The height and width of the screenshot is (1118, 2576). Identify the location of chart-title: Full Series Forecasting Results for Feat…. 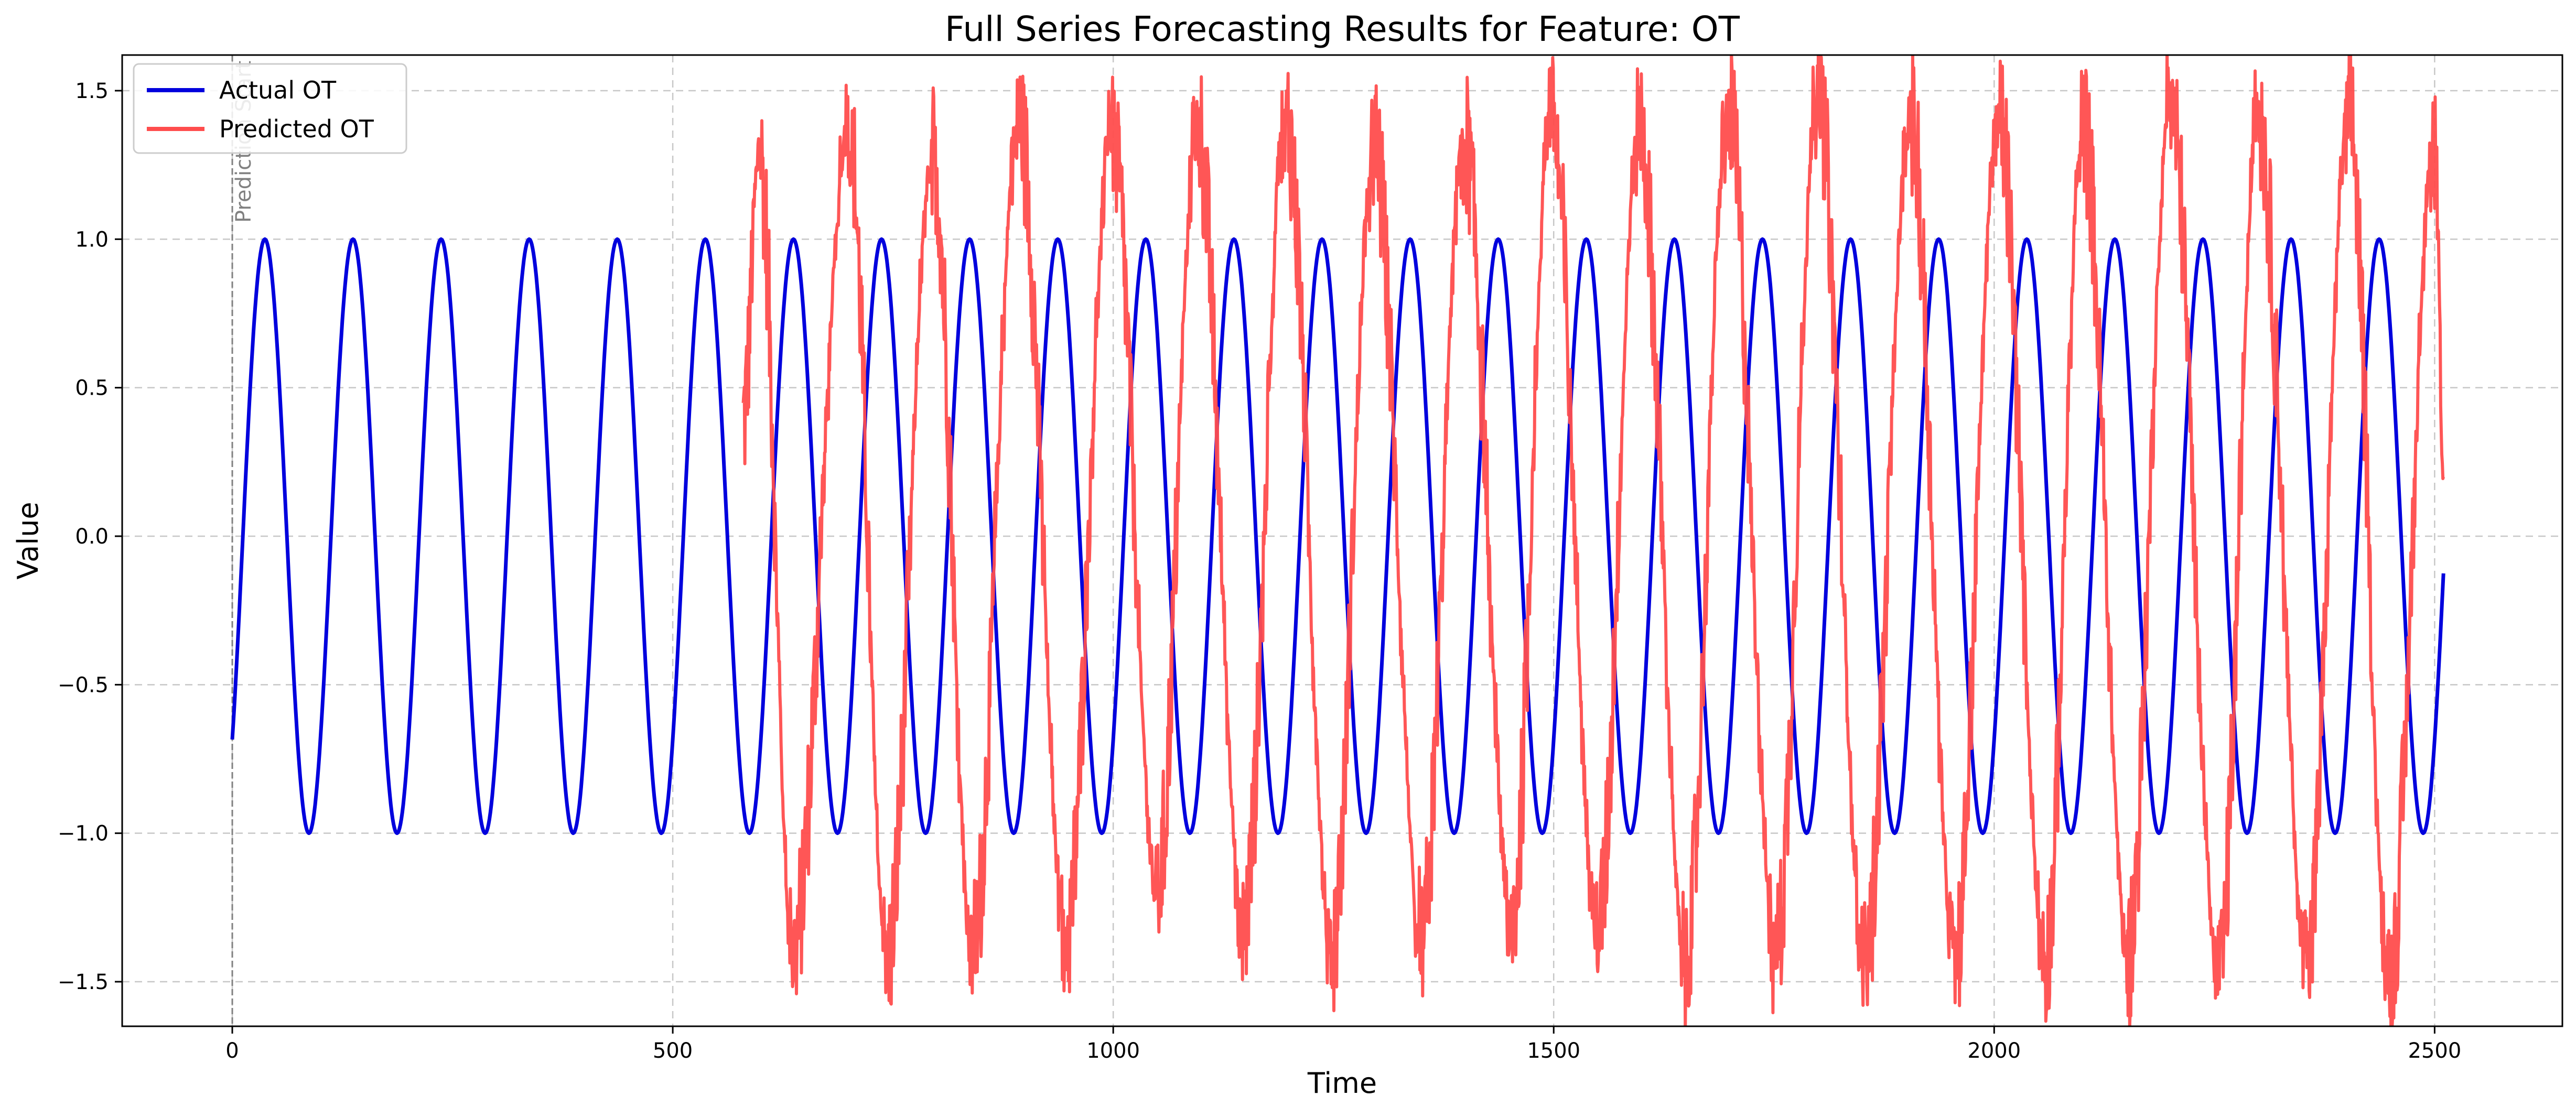
(1342, 29).